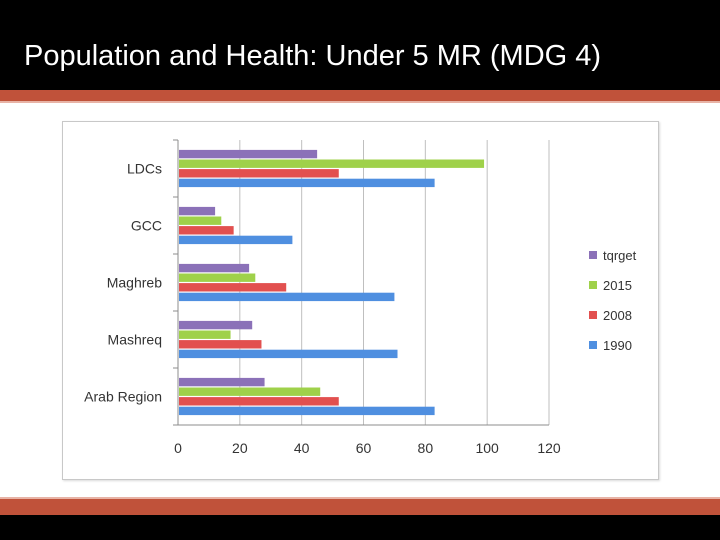 The width and height of the screenshot is (720, 540). Describe the element at coordinates (360, 95) in the screenshot. I see `accent-stripe-top` at that location.